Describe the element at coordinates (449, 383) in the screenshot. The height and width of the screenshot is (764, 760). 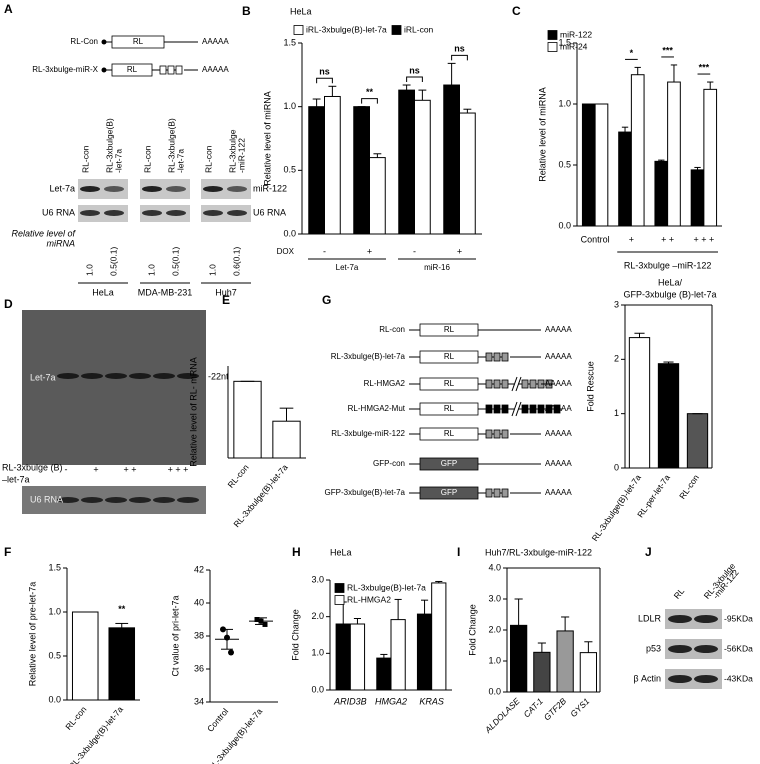
I see `orf-label: RL` at that location.